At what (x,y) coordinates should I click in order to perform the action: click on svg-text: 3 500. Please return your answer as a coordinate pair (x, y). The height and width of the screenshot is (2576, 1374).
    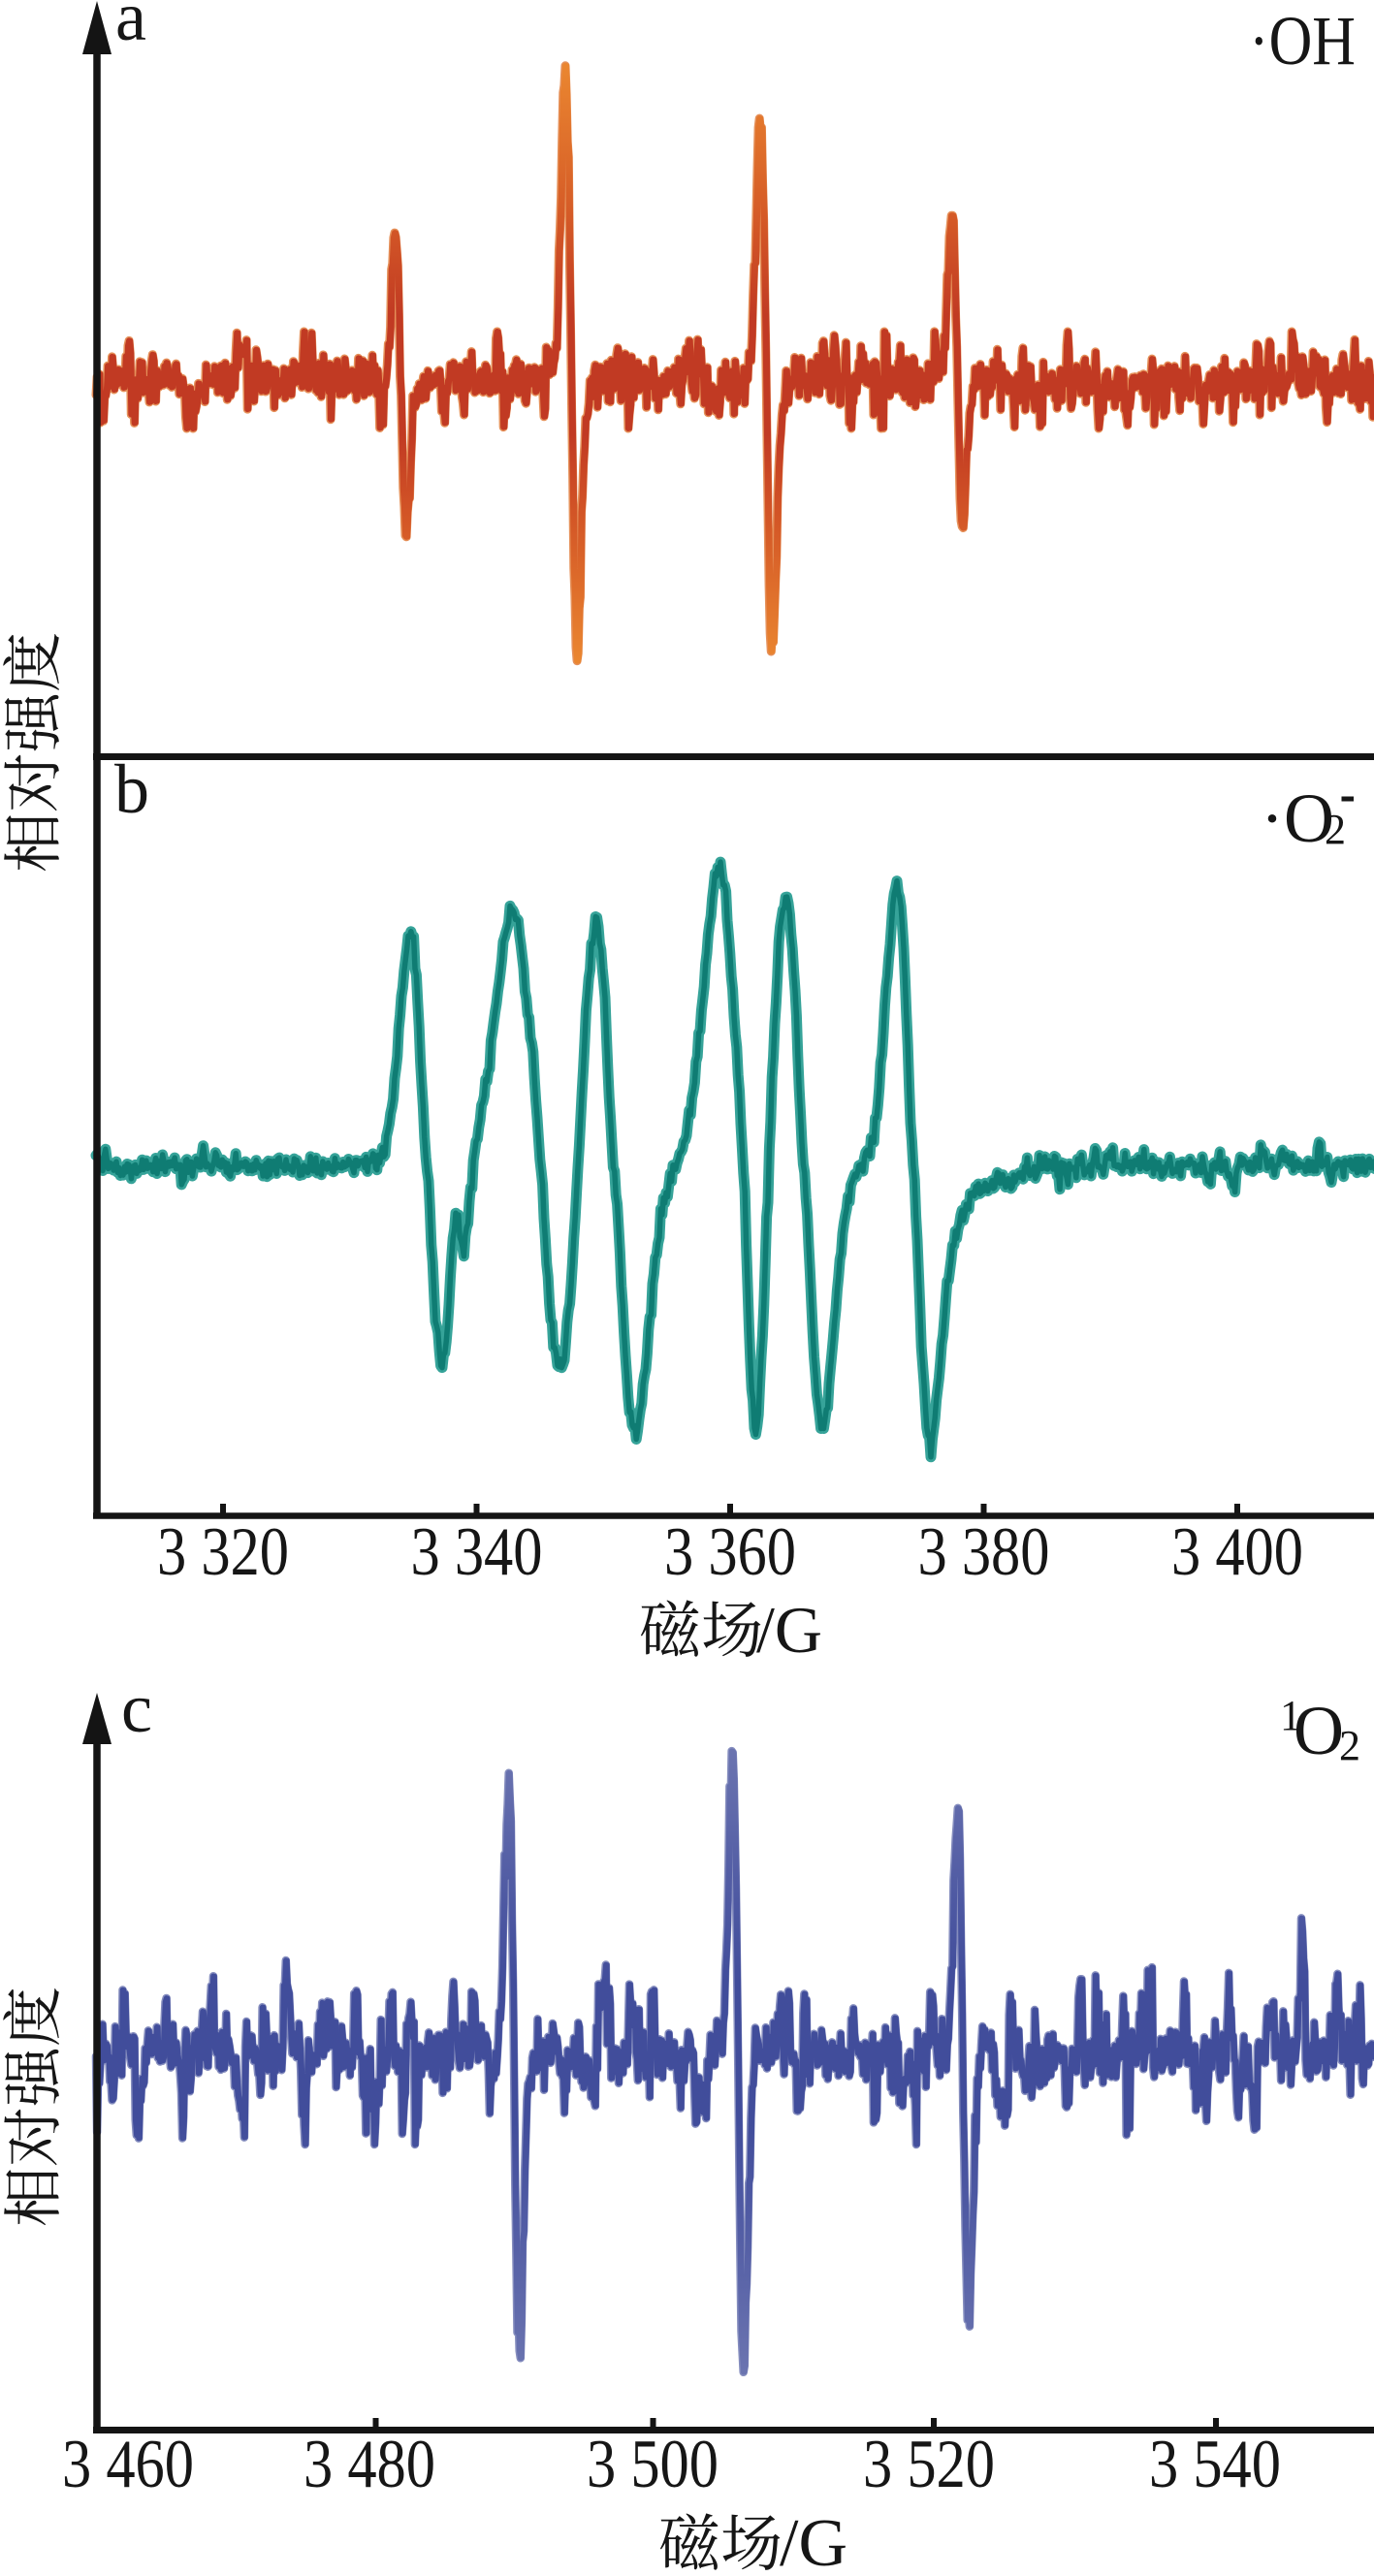
    Looking at the image, I should click on (653, 2464).